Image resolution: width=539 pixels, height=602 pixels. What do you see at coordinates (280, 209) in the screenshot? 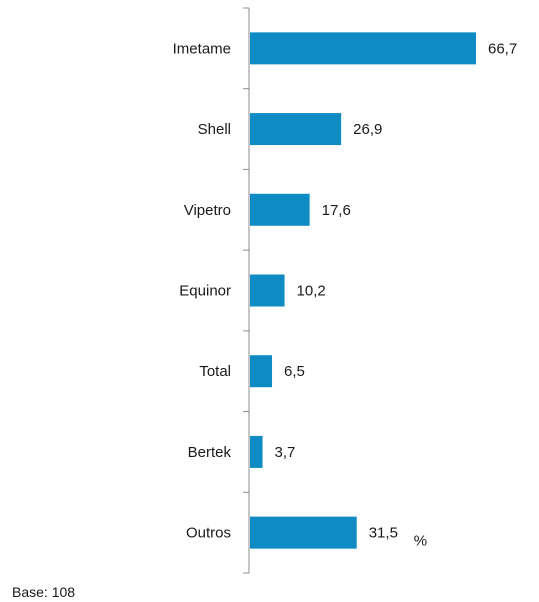
I see `bar-vipetro` at bounding box center [280, 209].